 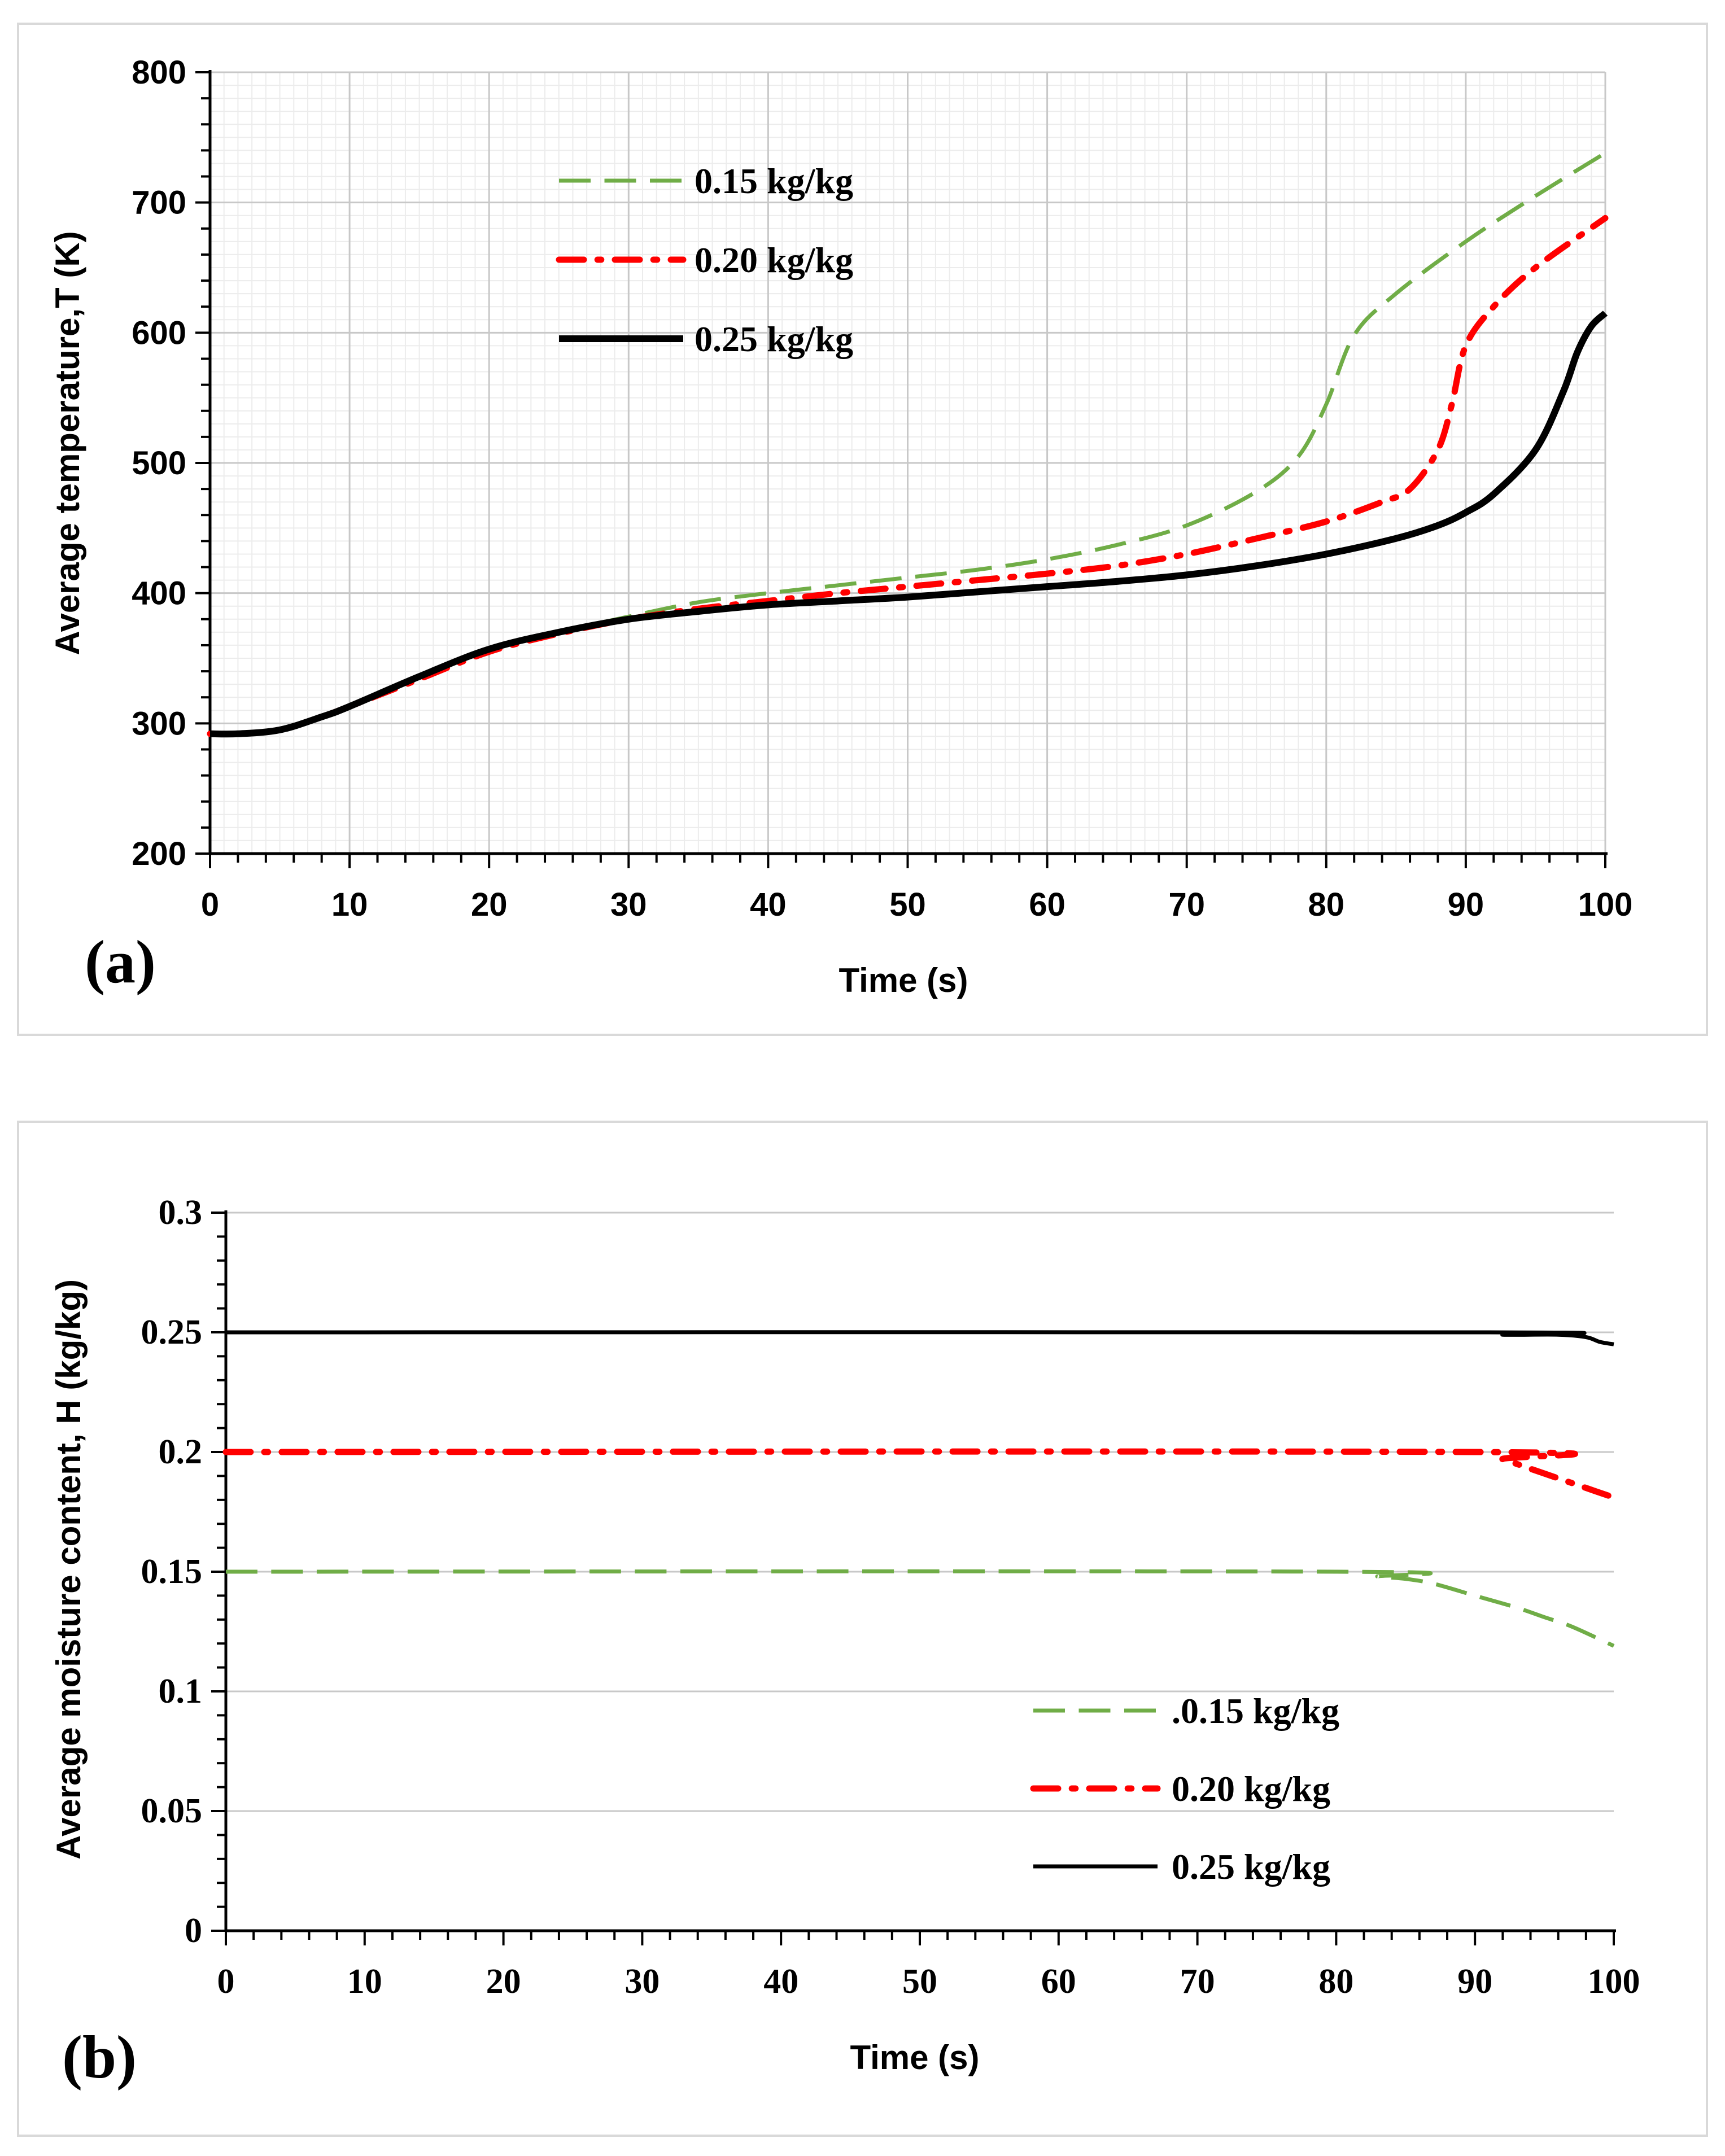 I want to click on temperature-legend: 0.15 kg/kg 0.20 kg/kg 0.25 kg/kg, so click(x=704, y=260).